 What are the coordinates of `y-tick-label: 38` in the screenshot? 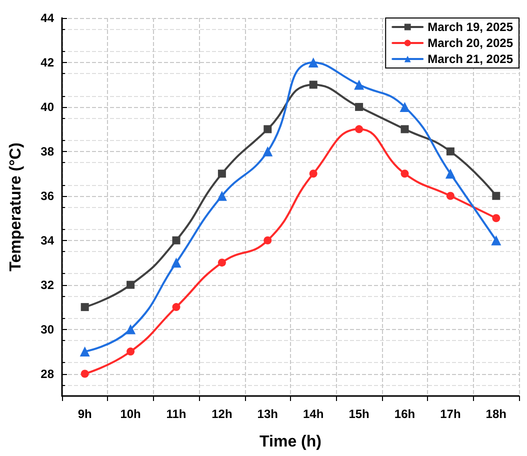 It's located at (47, 151).